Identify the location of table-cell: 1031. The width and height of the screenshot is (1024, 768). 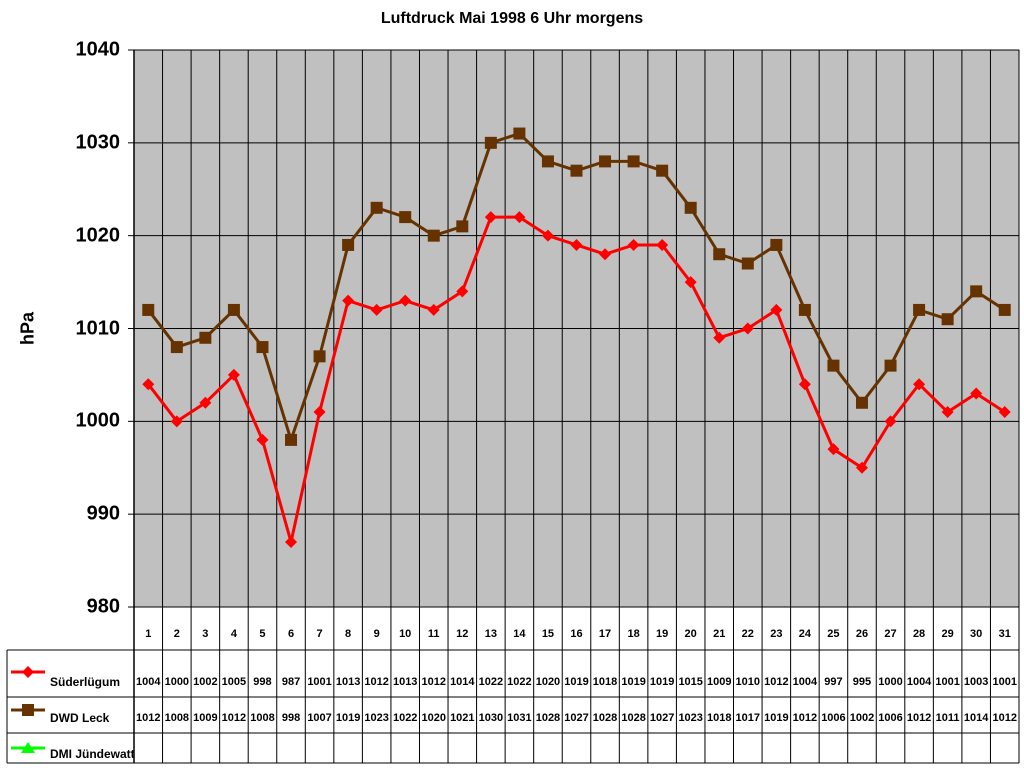
(519, 718).